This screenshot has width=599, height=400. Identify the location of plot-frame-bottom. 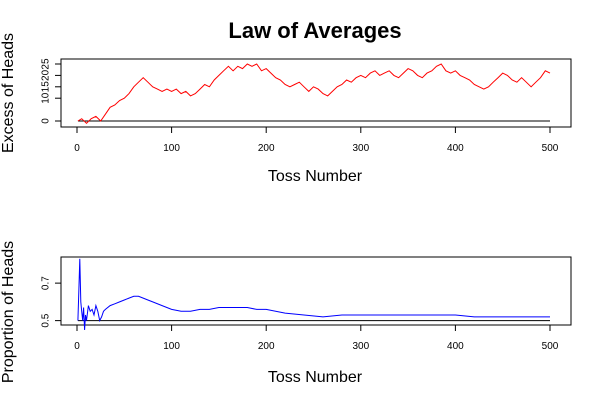
(316, 291).